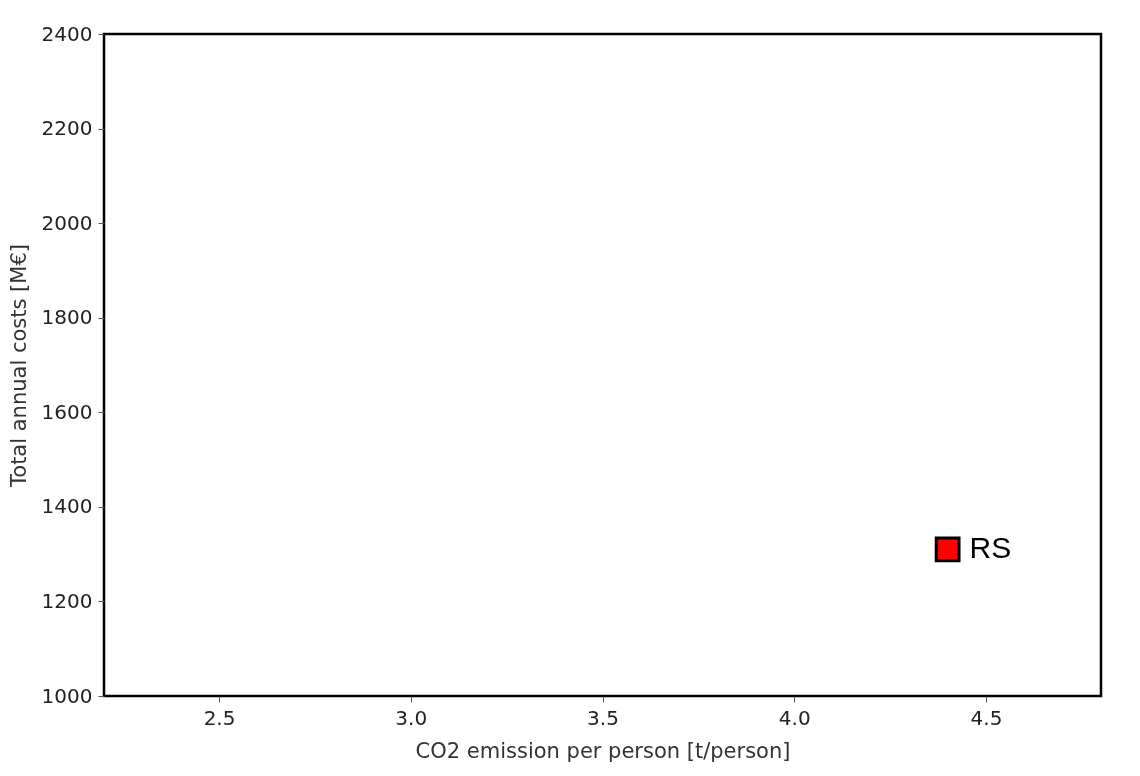  What do you see at coordinates (794, 717) in the screenshot?
I see `x-tick-label: 4.0` at bounding box center [794, 717].